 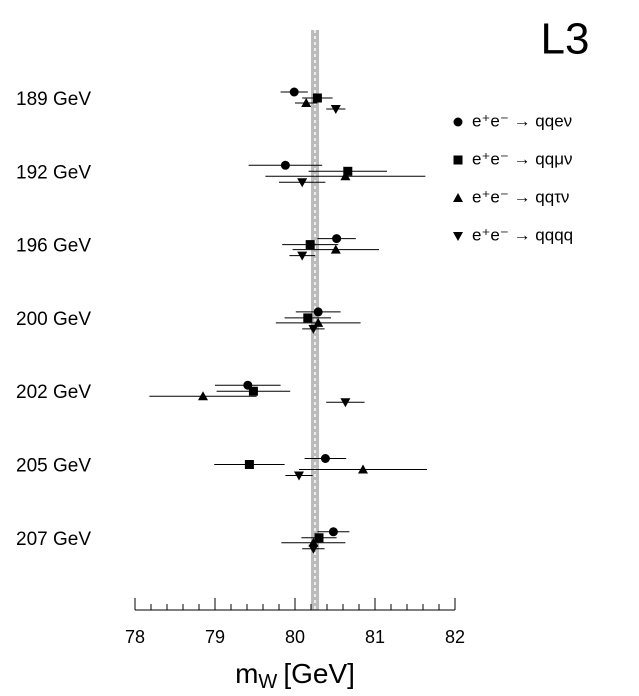 I want to click on x-tick-label: 80, so click(x=295, y=637).